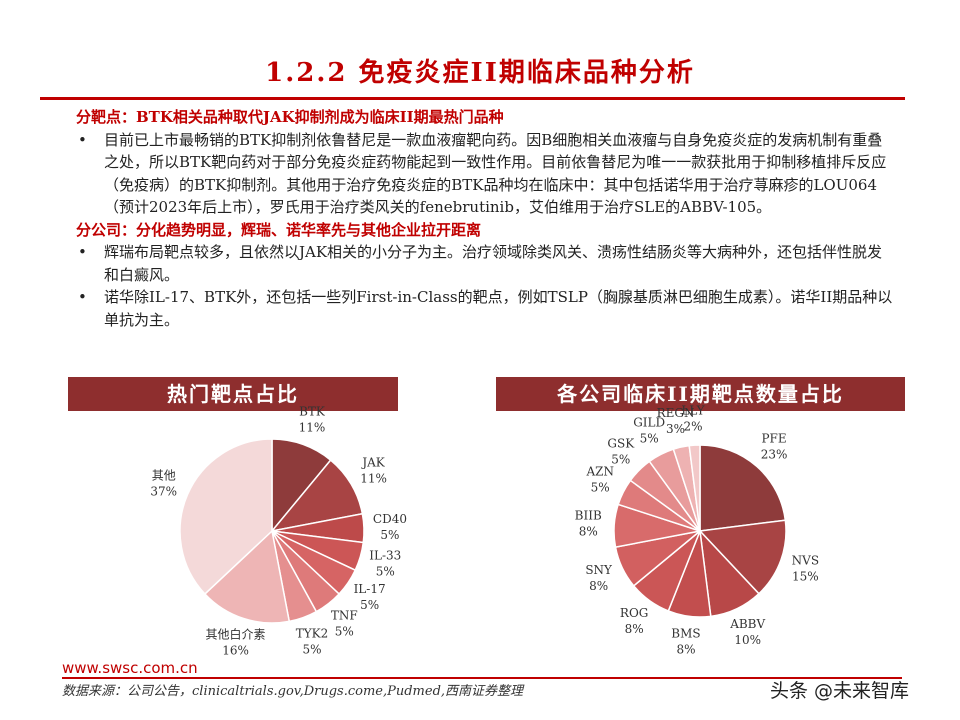 The width and height of the screenshot is (960, 720). What do you see at coordinates (233, 394) in the screenshot?
I see `chart-title: 热门靶点占比` at bounding box center [233, 394].